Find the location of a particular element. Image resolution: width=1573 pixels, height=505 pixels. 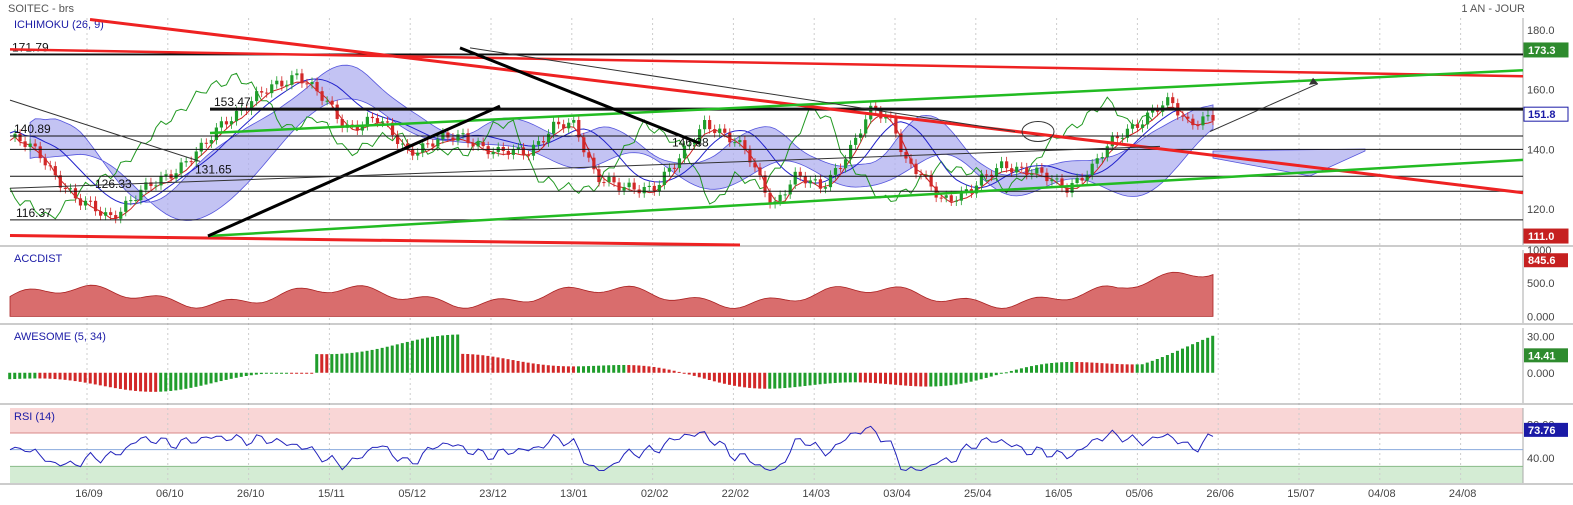

panel-label-rsi: RSI (14) is located at coordinates (34, 417).